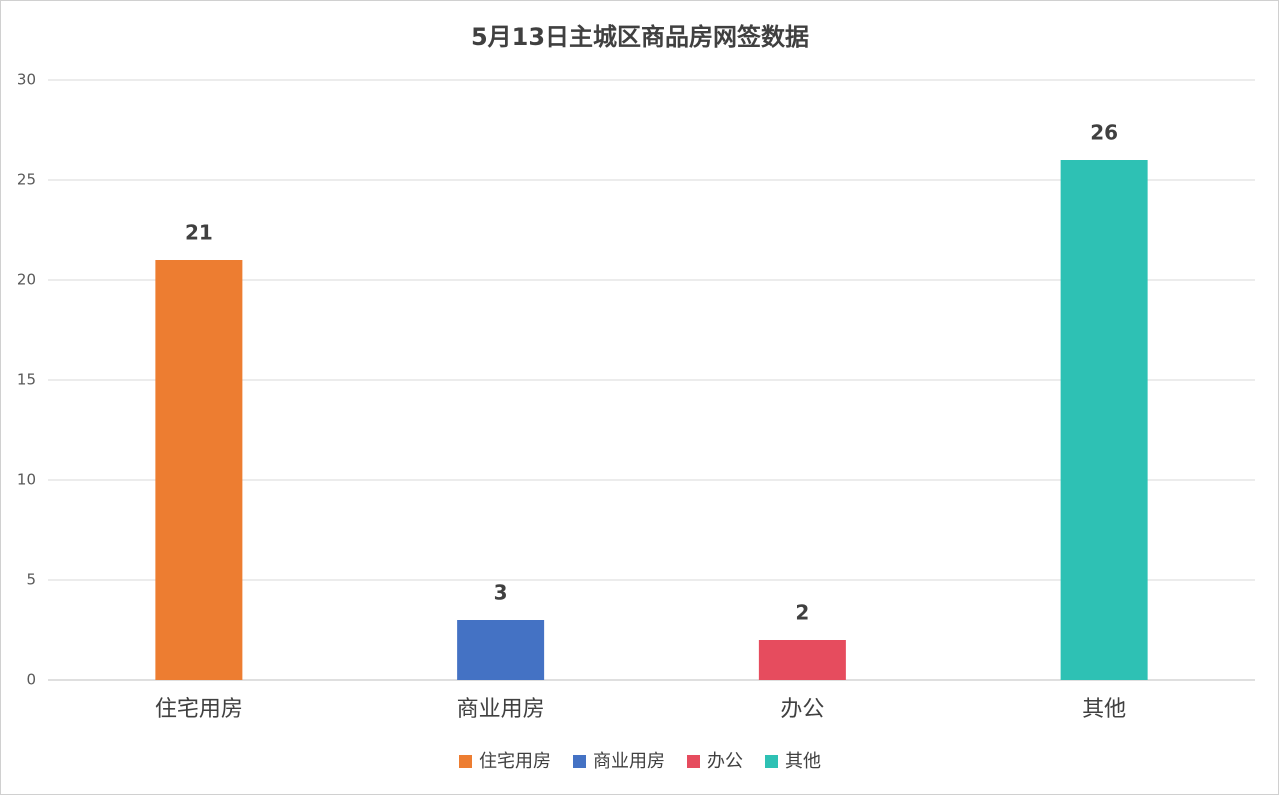  I want to click on x-tick-label: 住宅用房, so click(199, 709).